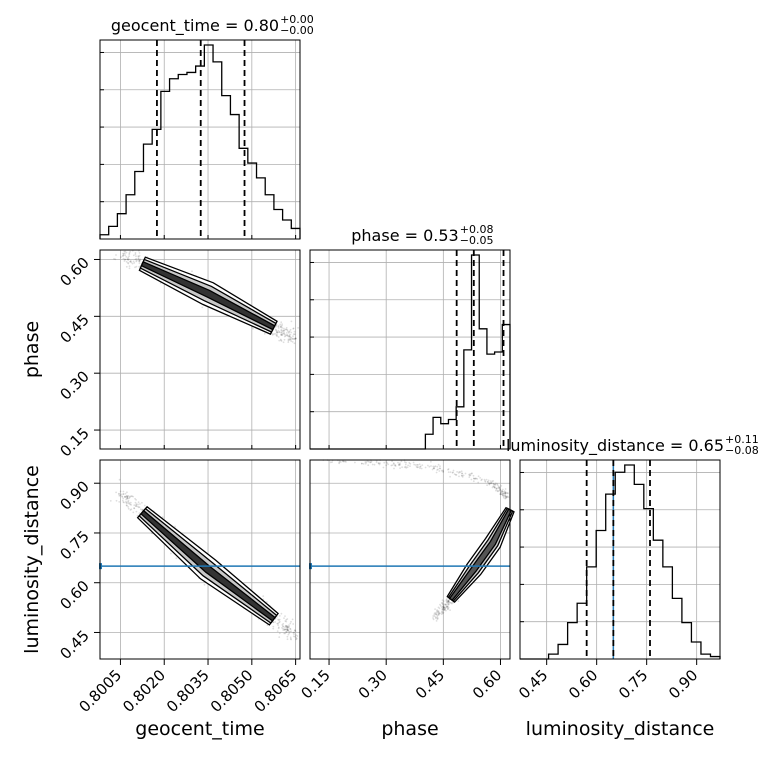 This screenshot has width=760, height=760. What do you see at coordinates (74, 385) in the screenshot?
I see `y-tick-label: 0.30` at bounding box center [74, 385].